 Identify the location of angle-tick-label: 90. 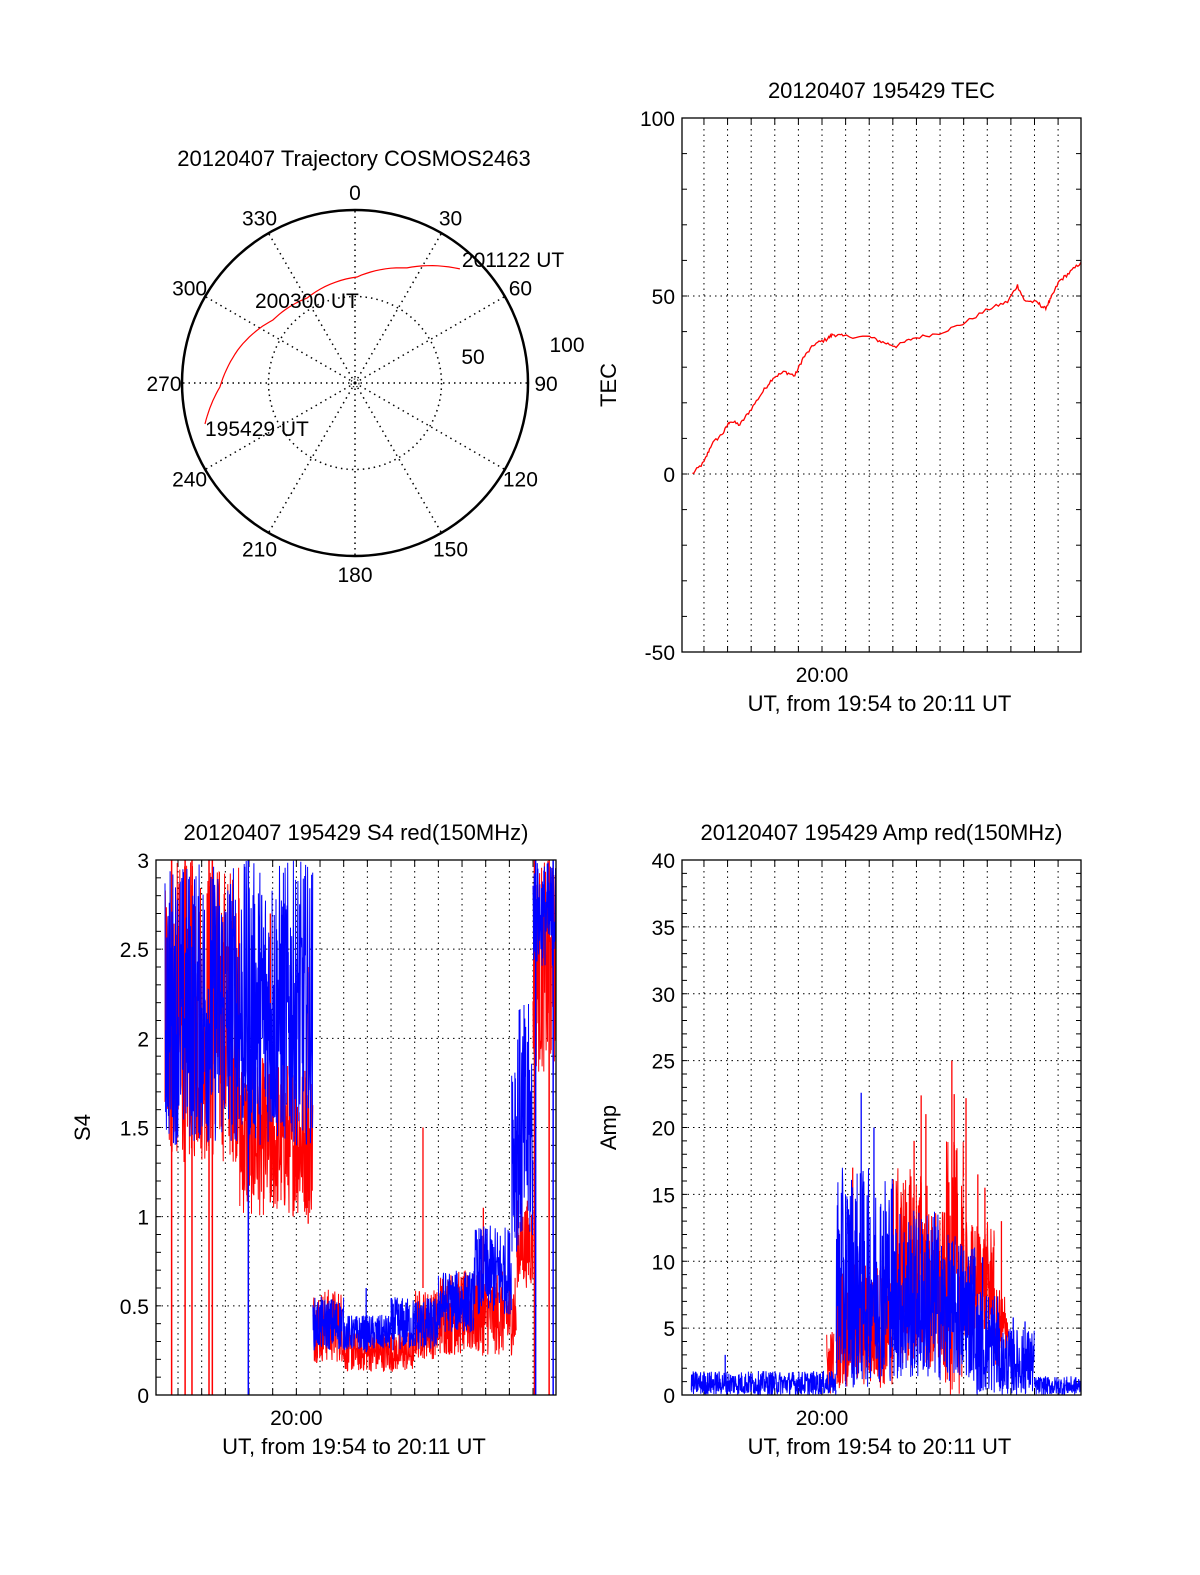
(545, 384).